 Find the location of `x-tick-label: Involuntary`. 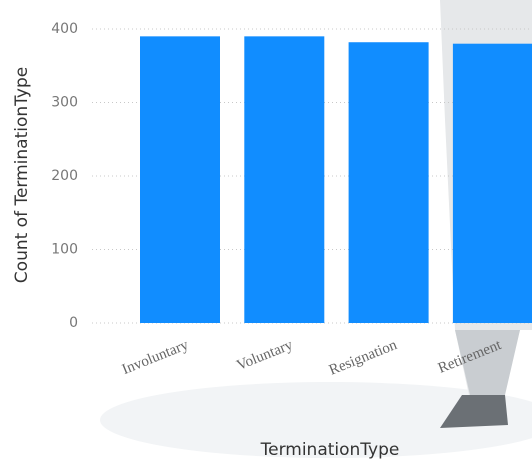

x-tick-label: Involuntary is located at coordinates (155, 357).